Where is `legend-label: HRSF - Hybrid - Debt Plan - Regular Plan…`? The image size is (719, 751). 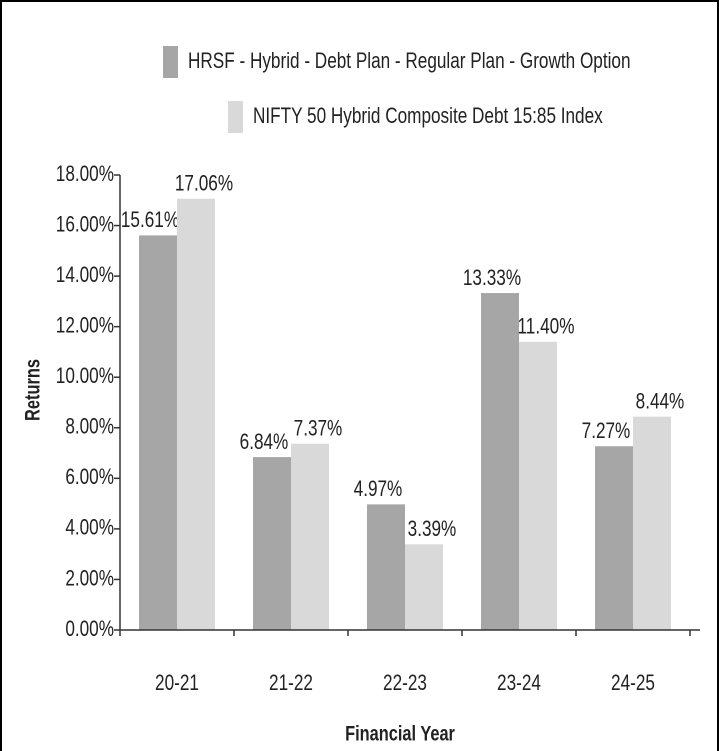
legend-label: HRSF - Hybrid - Debt Plan - Regular Plan… is located at coordinates (409, 60).